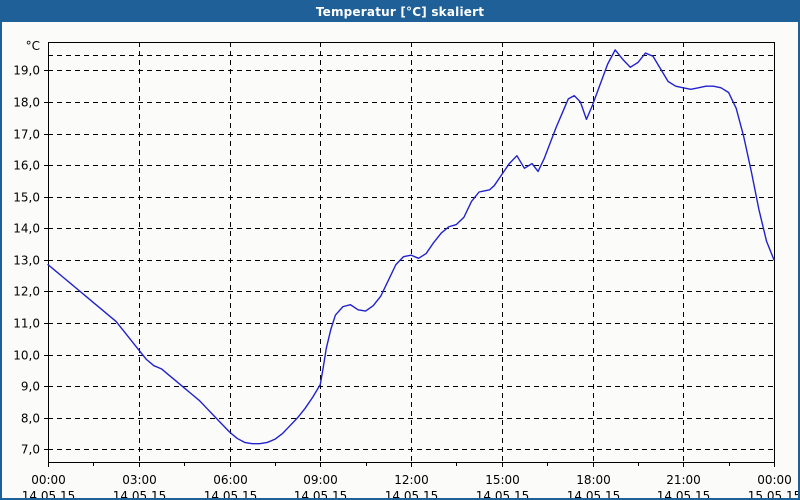  What do you see at coordinates (139, 480) in the screenshot?
I see `x-tick-time-label: 03:00` at bounding box center [139, 480].